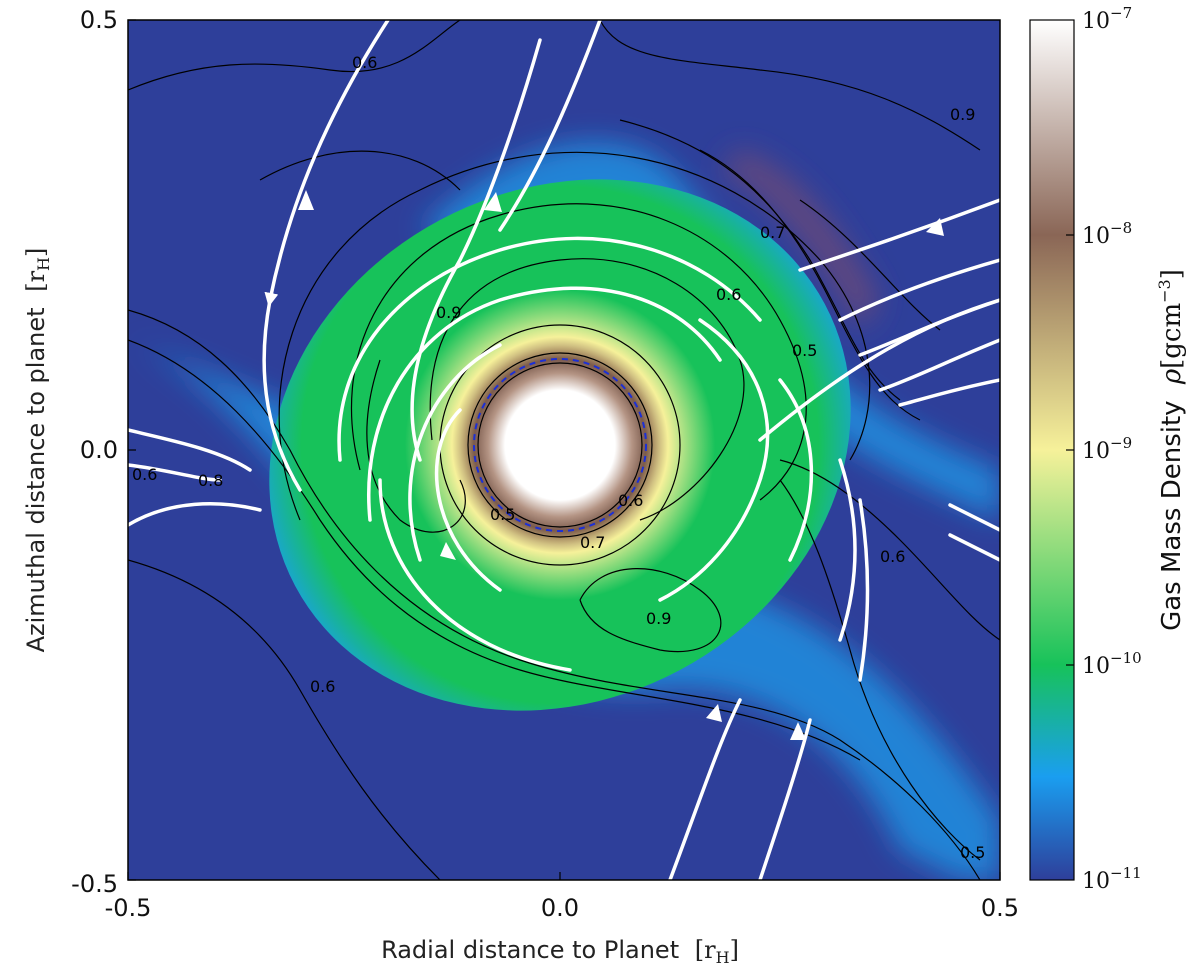 Image resolution: width=1200 pixels, height=978 pixels. What do you see at coordinates (99, 450) in the screenshot?
I see `y-tick-label: 0.0` at bounding box center [99, 450].